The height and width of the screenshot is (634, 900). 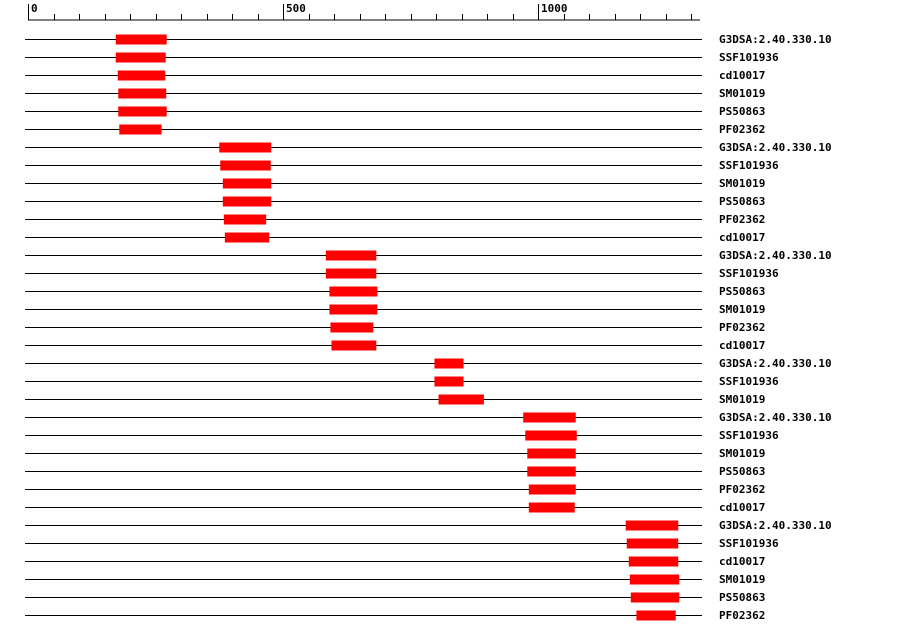 I want to click on axis-tick-label: 0, so click(x=34, y=8).